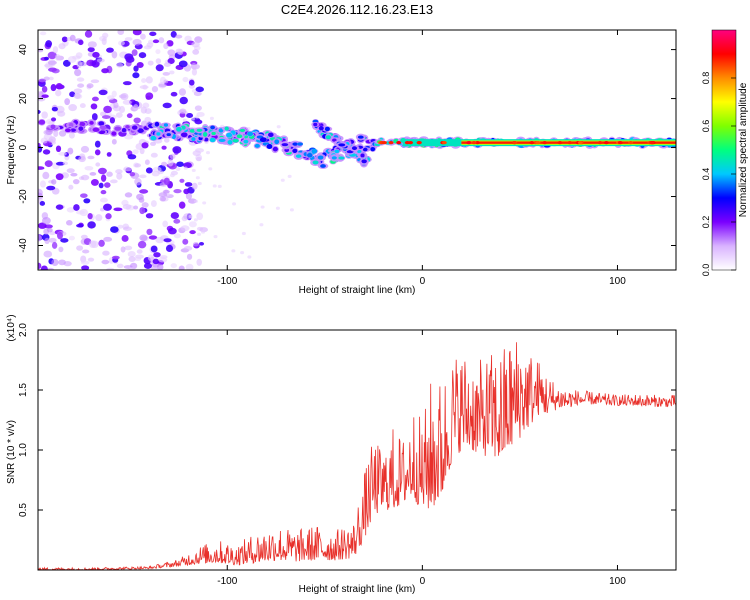 The height and width of the screenshot is (600, 750). I want to click on snr-ylabel: SNR (10 * v/v), so click(11, 452).